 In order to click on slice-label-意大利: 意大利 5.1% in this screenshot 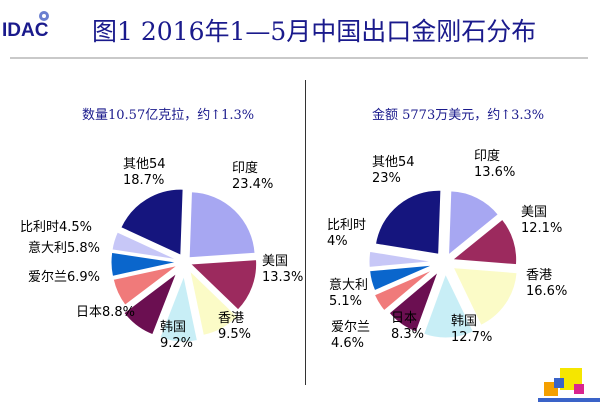, I will do `click(348, 293)`.